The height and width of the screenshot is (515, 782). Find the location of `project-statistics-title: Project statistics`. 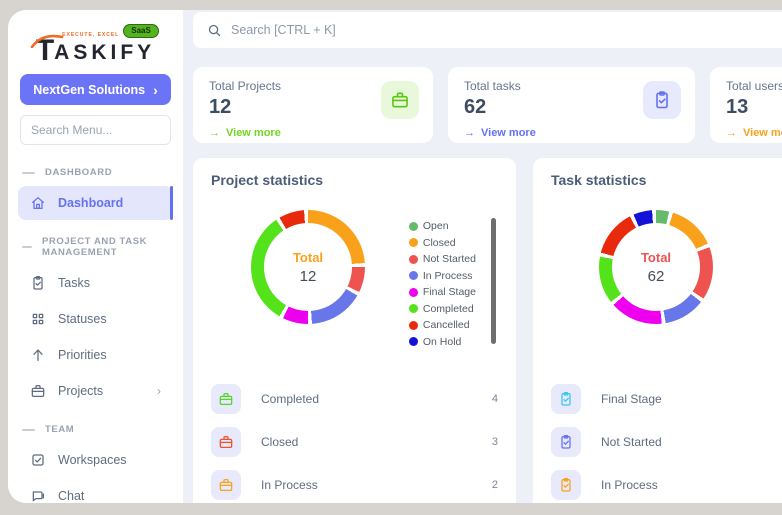

project-statistics-title: Project statistics is located at coordinates (267, 180).